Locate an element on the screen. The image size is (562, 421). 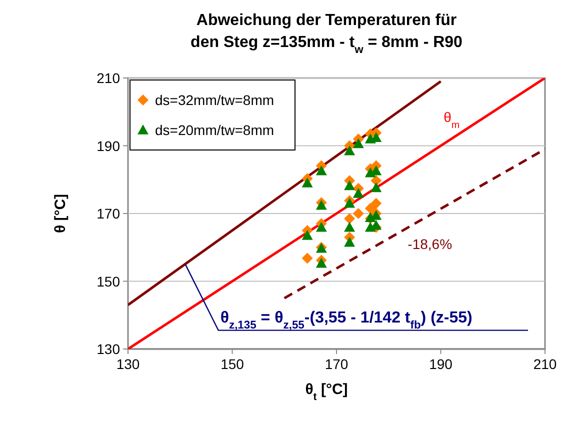
y-tick-label: 150 is located at coordinates (108, 281).